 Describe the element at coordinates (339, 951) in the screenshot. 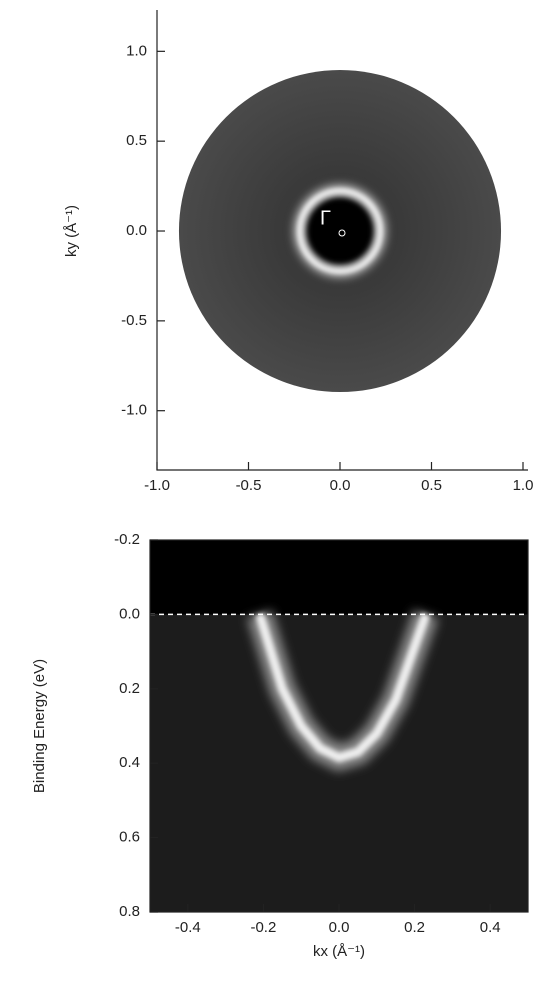

I see `x-axis-label: kx (Å⁻¹)` at that location.